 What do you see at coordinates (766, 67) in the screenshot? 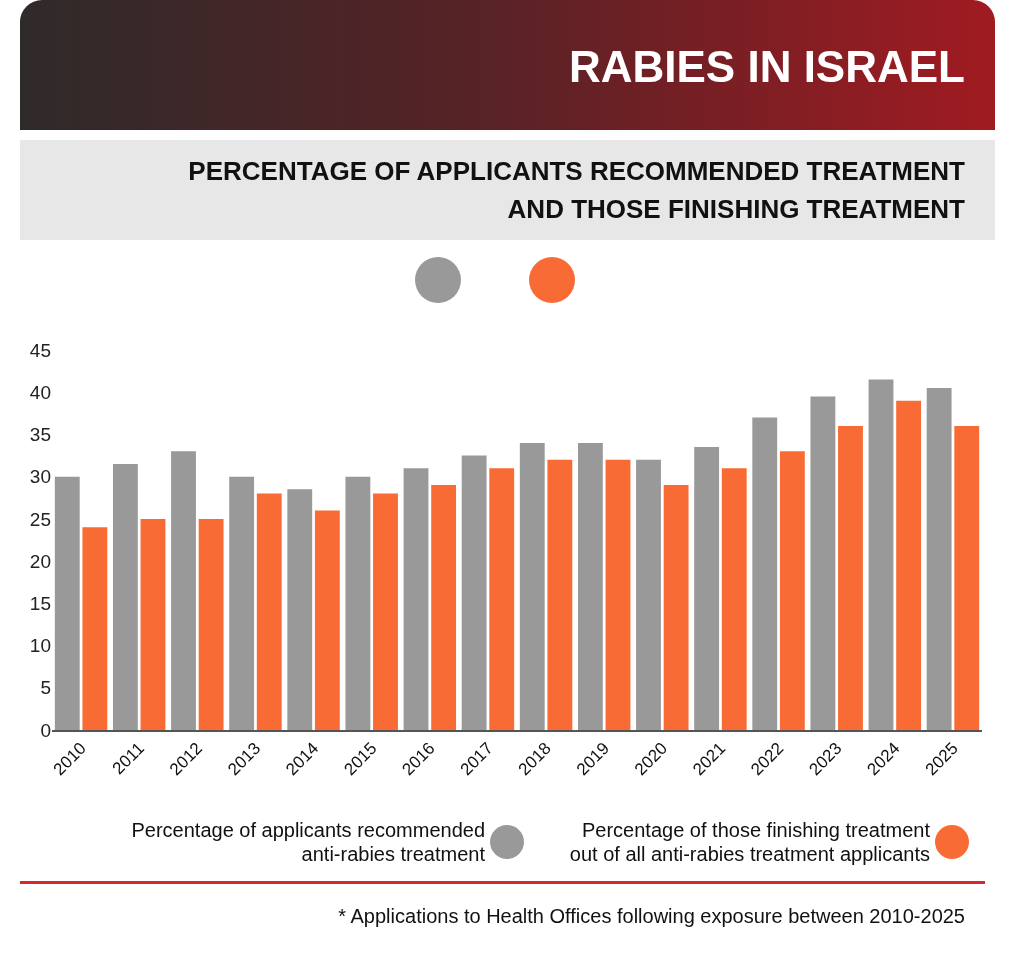
I see `chart-title: RABIES IN ISRAEL` at bounding box center [766, 67].